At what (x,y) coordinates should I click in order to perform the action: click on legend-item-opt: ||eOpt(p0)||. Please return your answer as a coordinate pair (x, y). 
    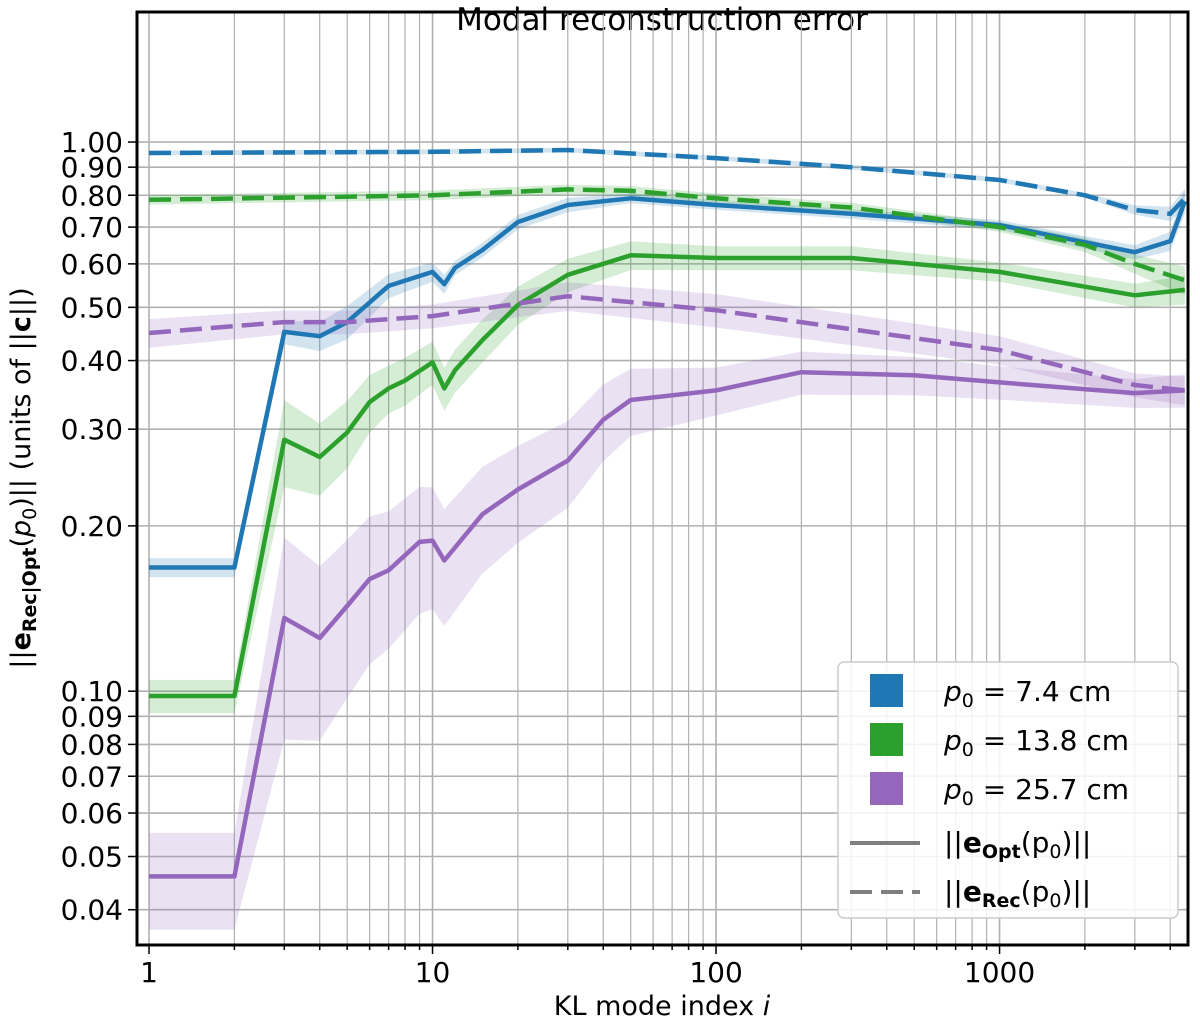
    Looking at the image, I should click on (970, 844).